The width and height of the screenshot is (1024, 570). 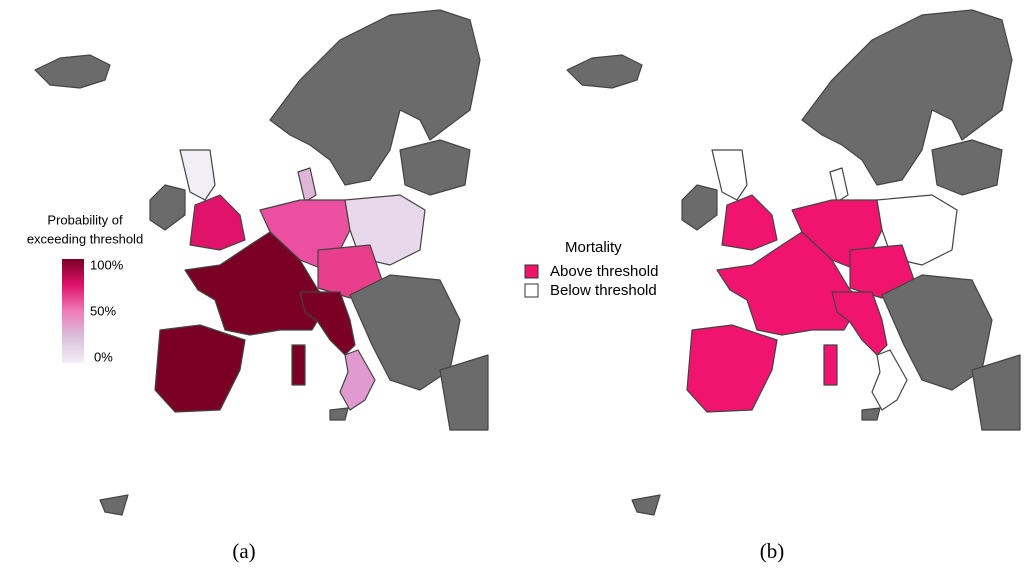 I want to click on legend-title: Probability of, so click(x=85, y=219).